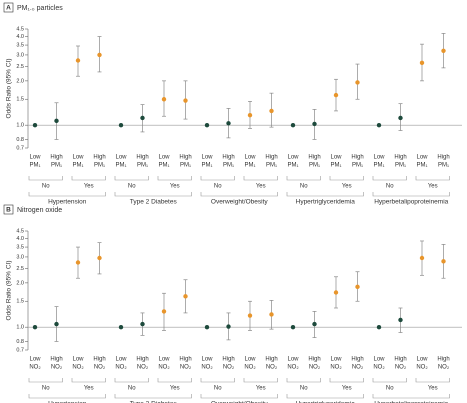 This screenshot has height=403, width=467. Describe the element at coordinates (20, 37) in the screenshot. I see `y-tick-label: 4.0` at that location.